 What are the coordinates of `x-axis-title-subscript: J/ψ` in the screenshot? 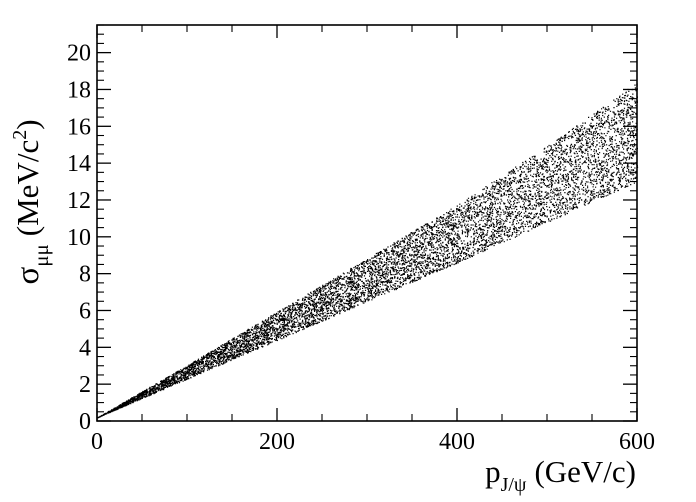 It's located at (514, 485).